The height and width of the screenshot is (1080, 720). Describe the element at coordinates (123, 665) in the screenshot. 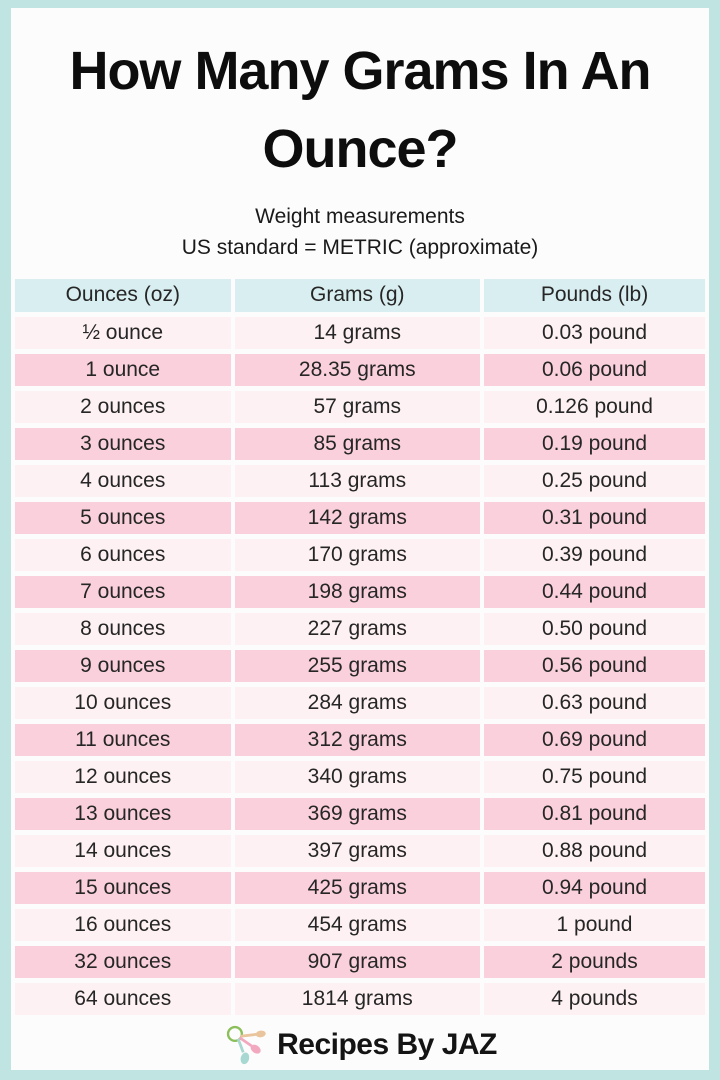

I see `table-cell: 9 ounces` at that location.